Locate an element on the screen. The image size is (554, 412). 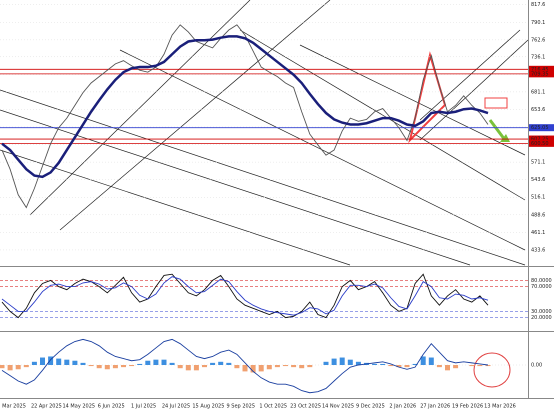
x-tick-label: 24 Jul 2025 is located at coordinates (176, 407).